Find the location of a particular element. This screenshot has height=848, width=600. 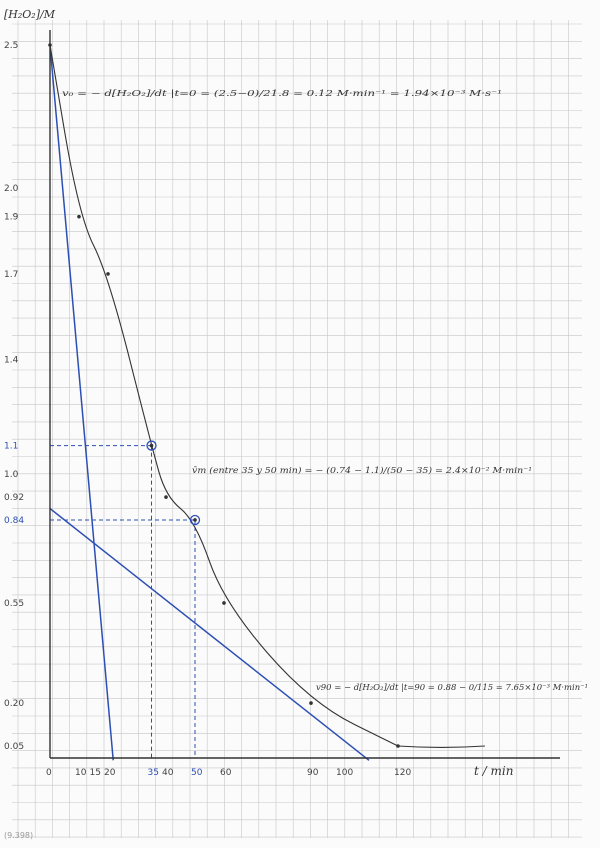

x-axis-label: t / min is located at coordinates (493, 771).